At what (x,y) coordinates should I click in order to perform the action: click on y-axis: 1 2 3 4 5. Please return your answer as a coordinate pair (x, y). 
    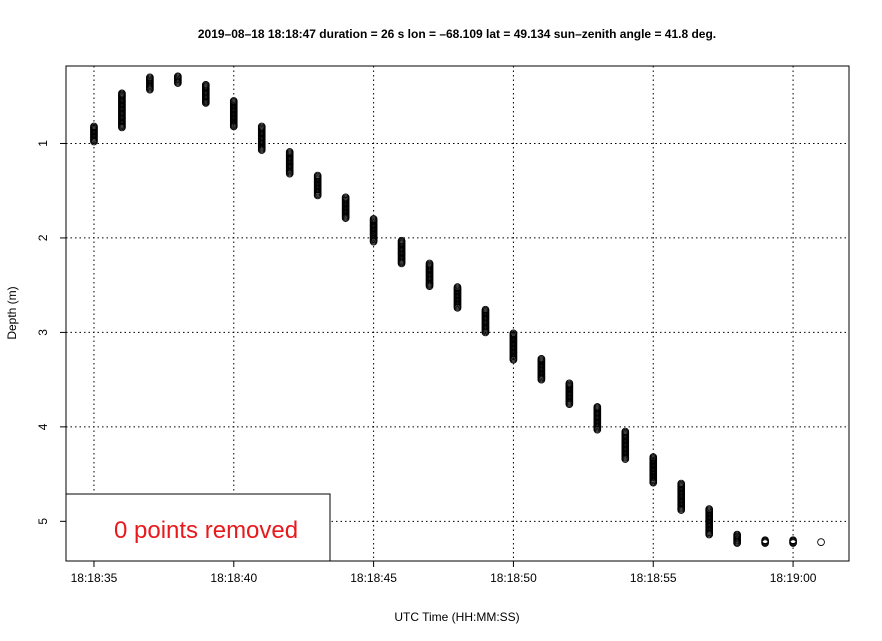
    Looking at the image, I should click on (51, 332).